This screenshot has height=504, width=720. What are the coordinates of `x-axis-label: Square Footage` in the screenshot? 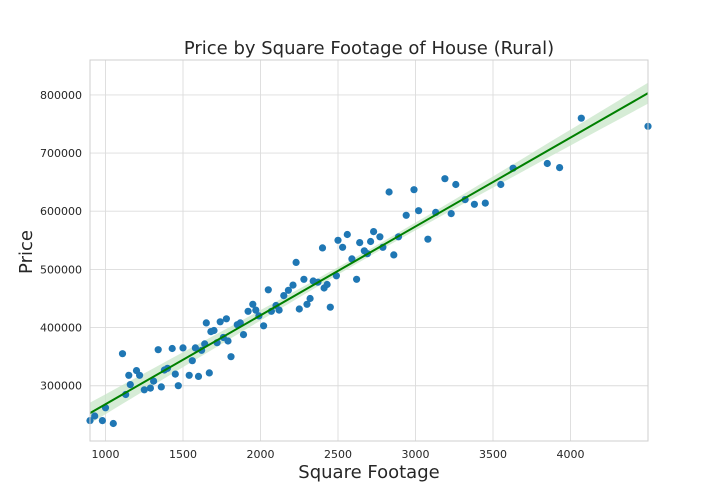 It's located at (368, 472).